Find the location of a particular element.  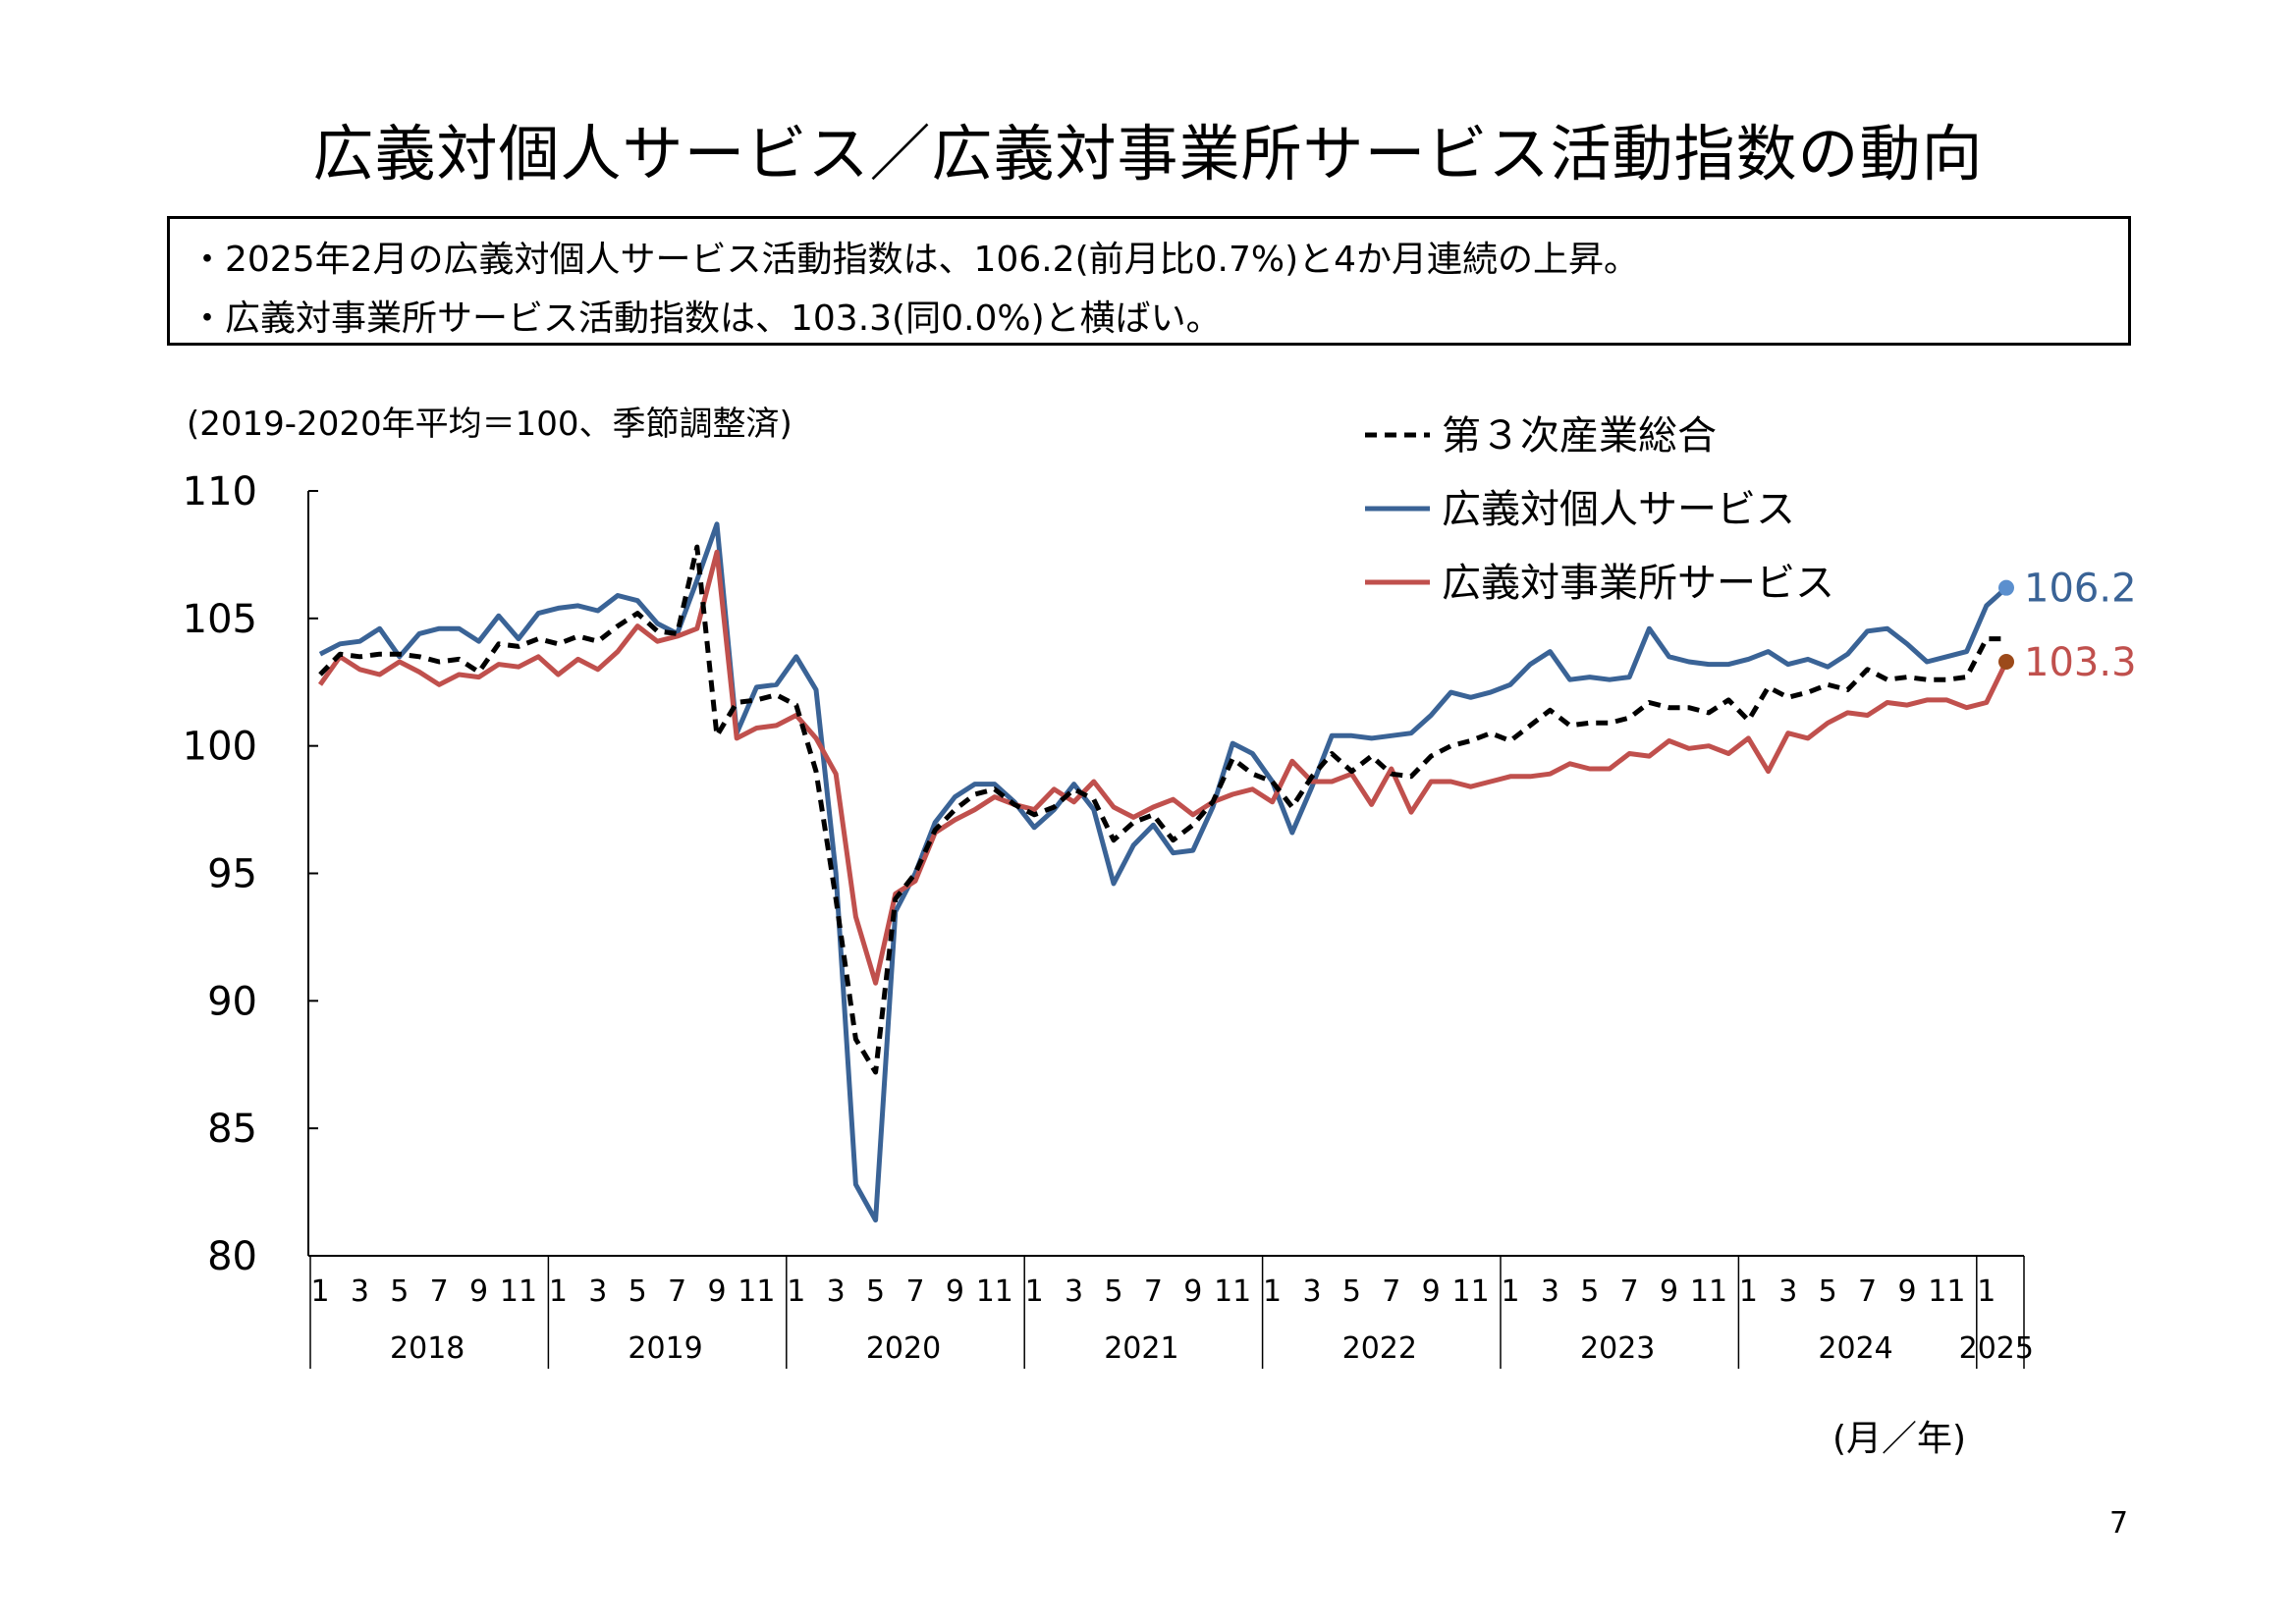

y-tick-label: 95 is located at coordinates (232, 874).